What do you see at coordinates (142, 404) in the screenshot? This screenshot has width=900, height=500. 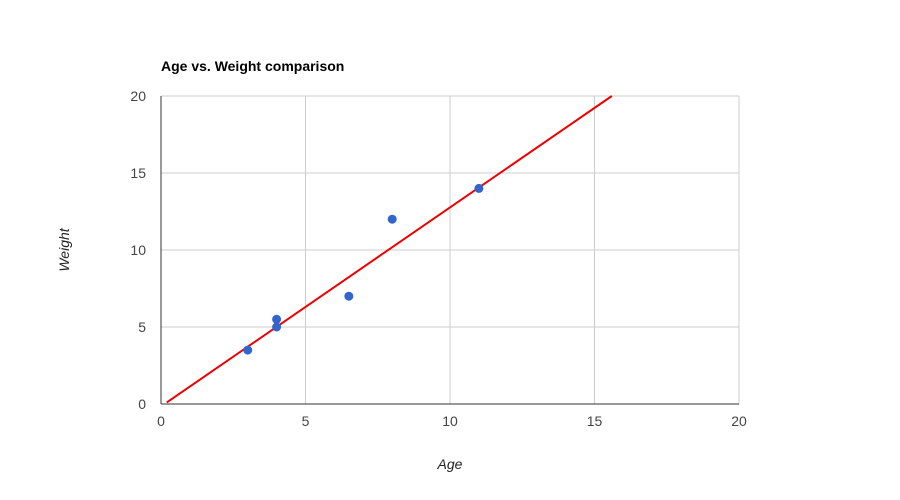 I see `y-tick-label: 0` at bounding box center [142, 404].